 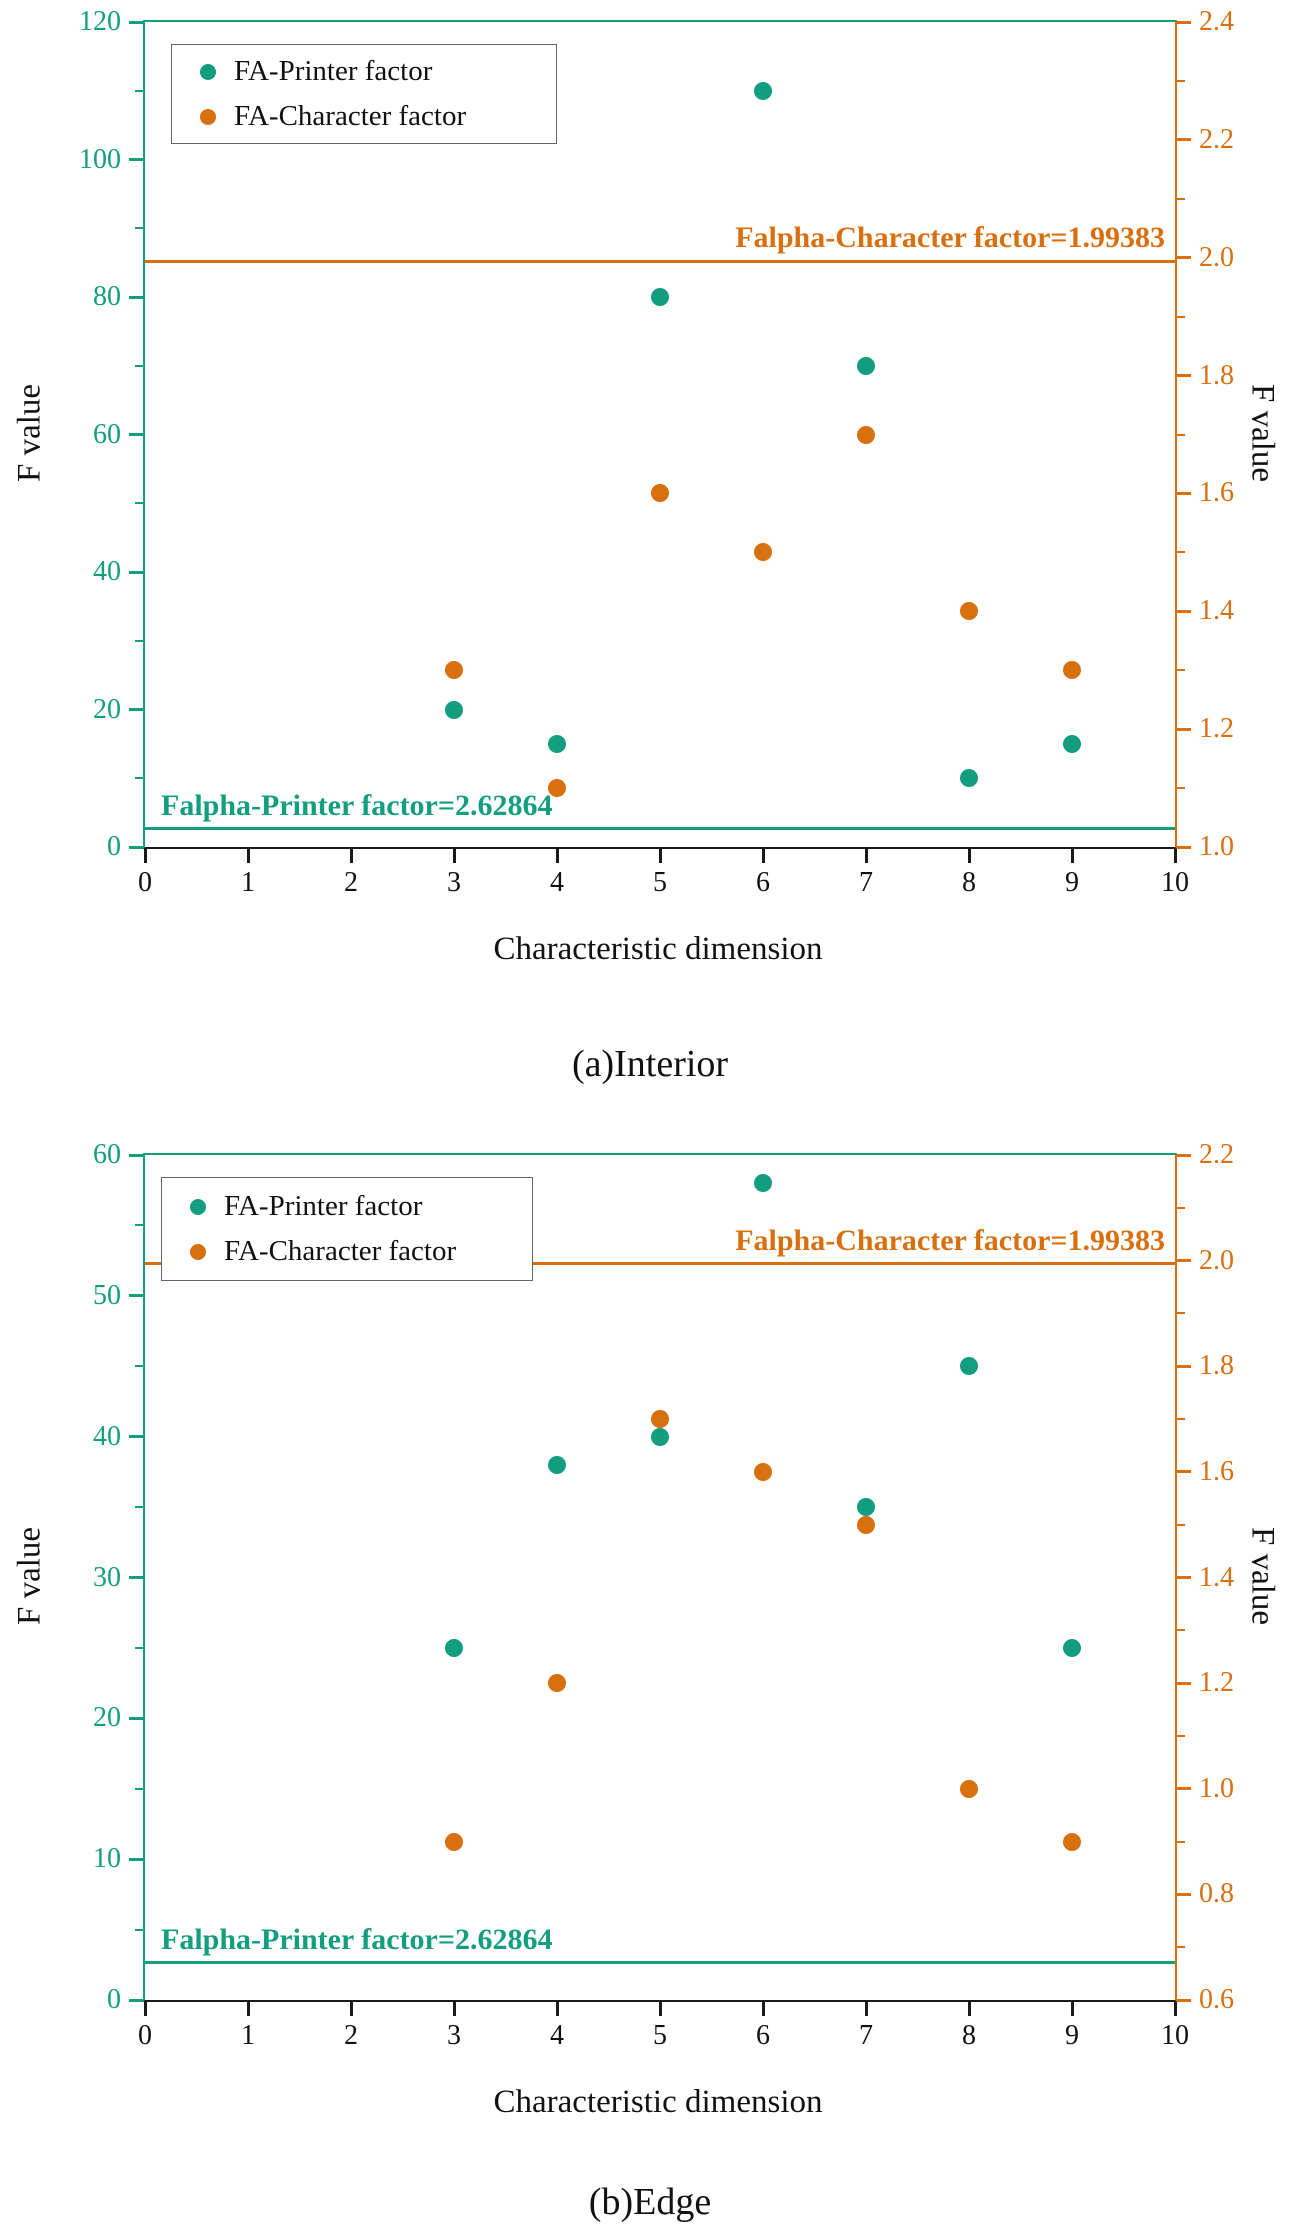 I want to click on right-tick-label: 2.0, so click(x=1216, y=257).